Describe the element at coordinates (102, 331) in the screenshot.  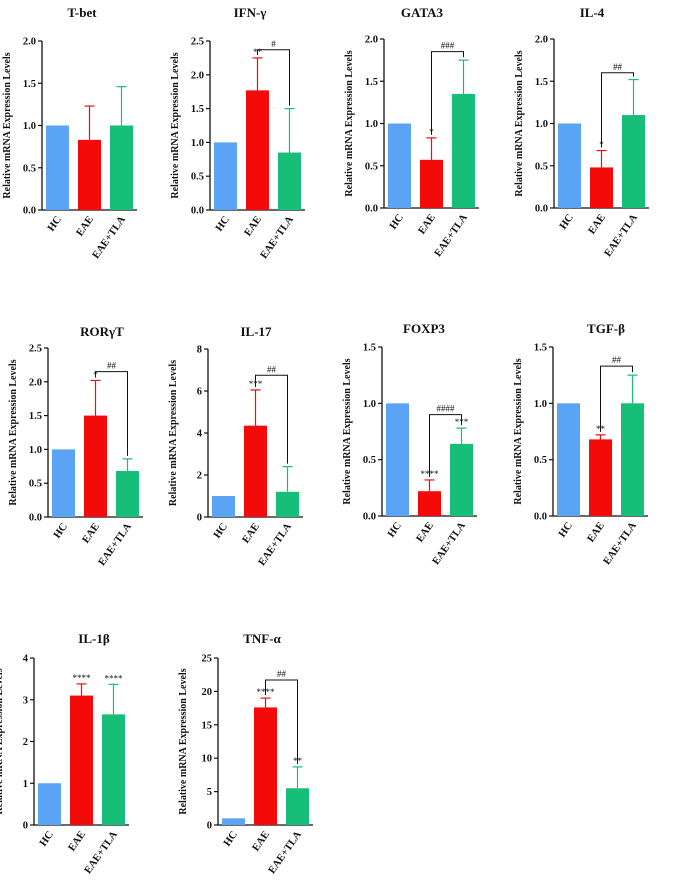
I see `chart-title: RORγT` at that location.